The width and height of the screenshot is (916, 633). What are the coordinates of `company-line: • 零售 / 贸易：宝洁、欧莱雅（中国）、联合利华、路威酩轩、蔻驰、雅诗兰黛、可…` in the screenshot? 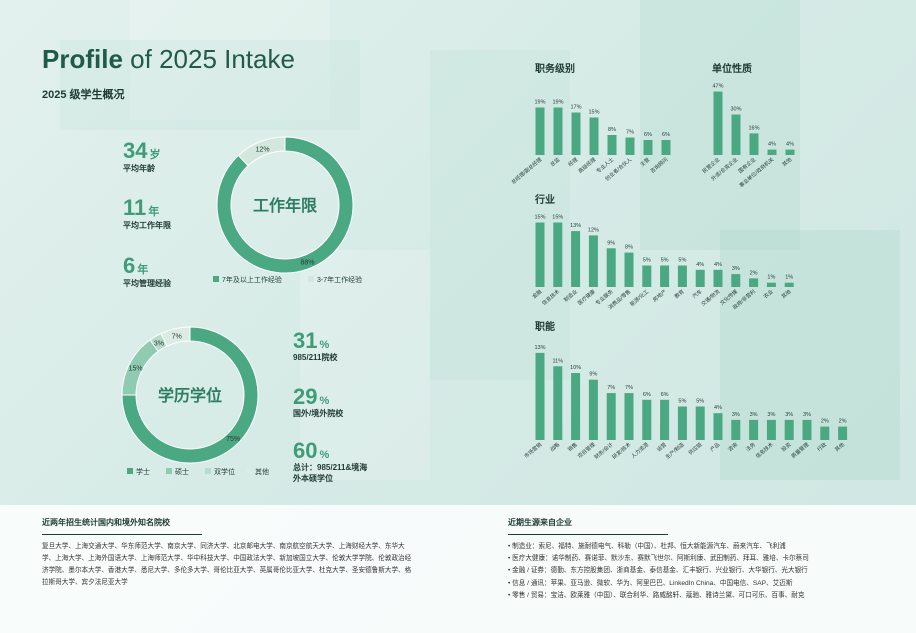 It's located at (656, 595).